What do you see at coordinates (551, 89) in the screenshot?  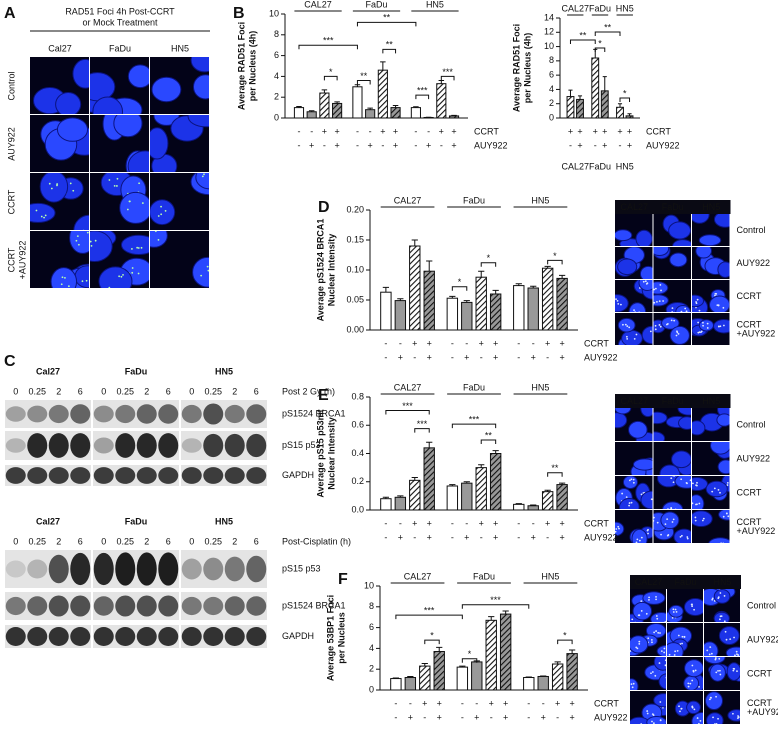 I see `y-tick-label: 4` at bounding box center [551, 89].